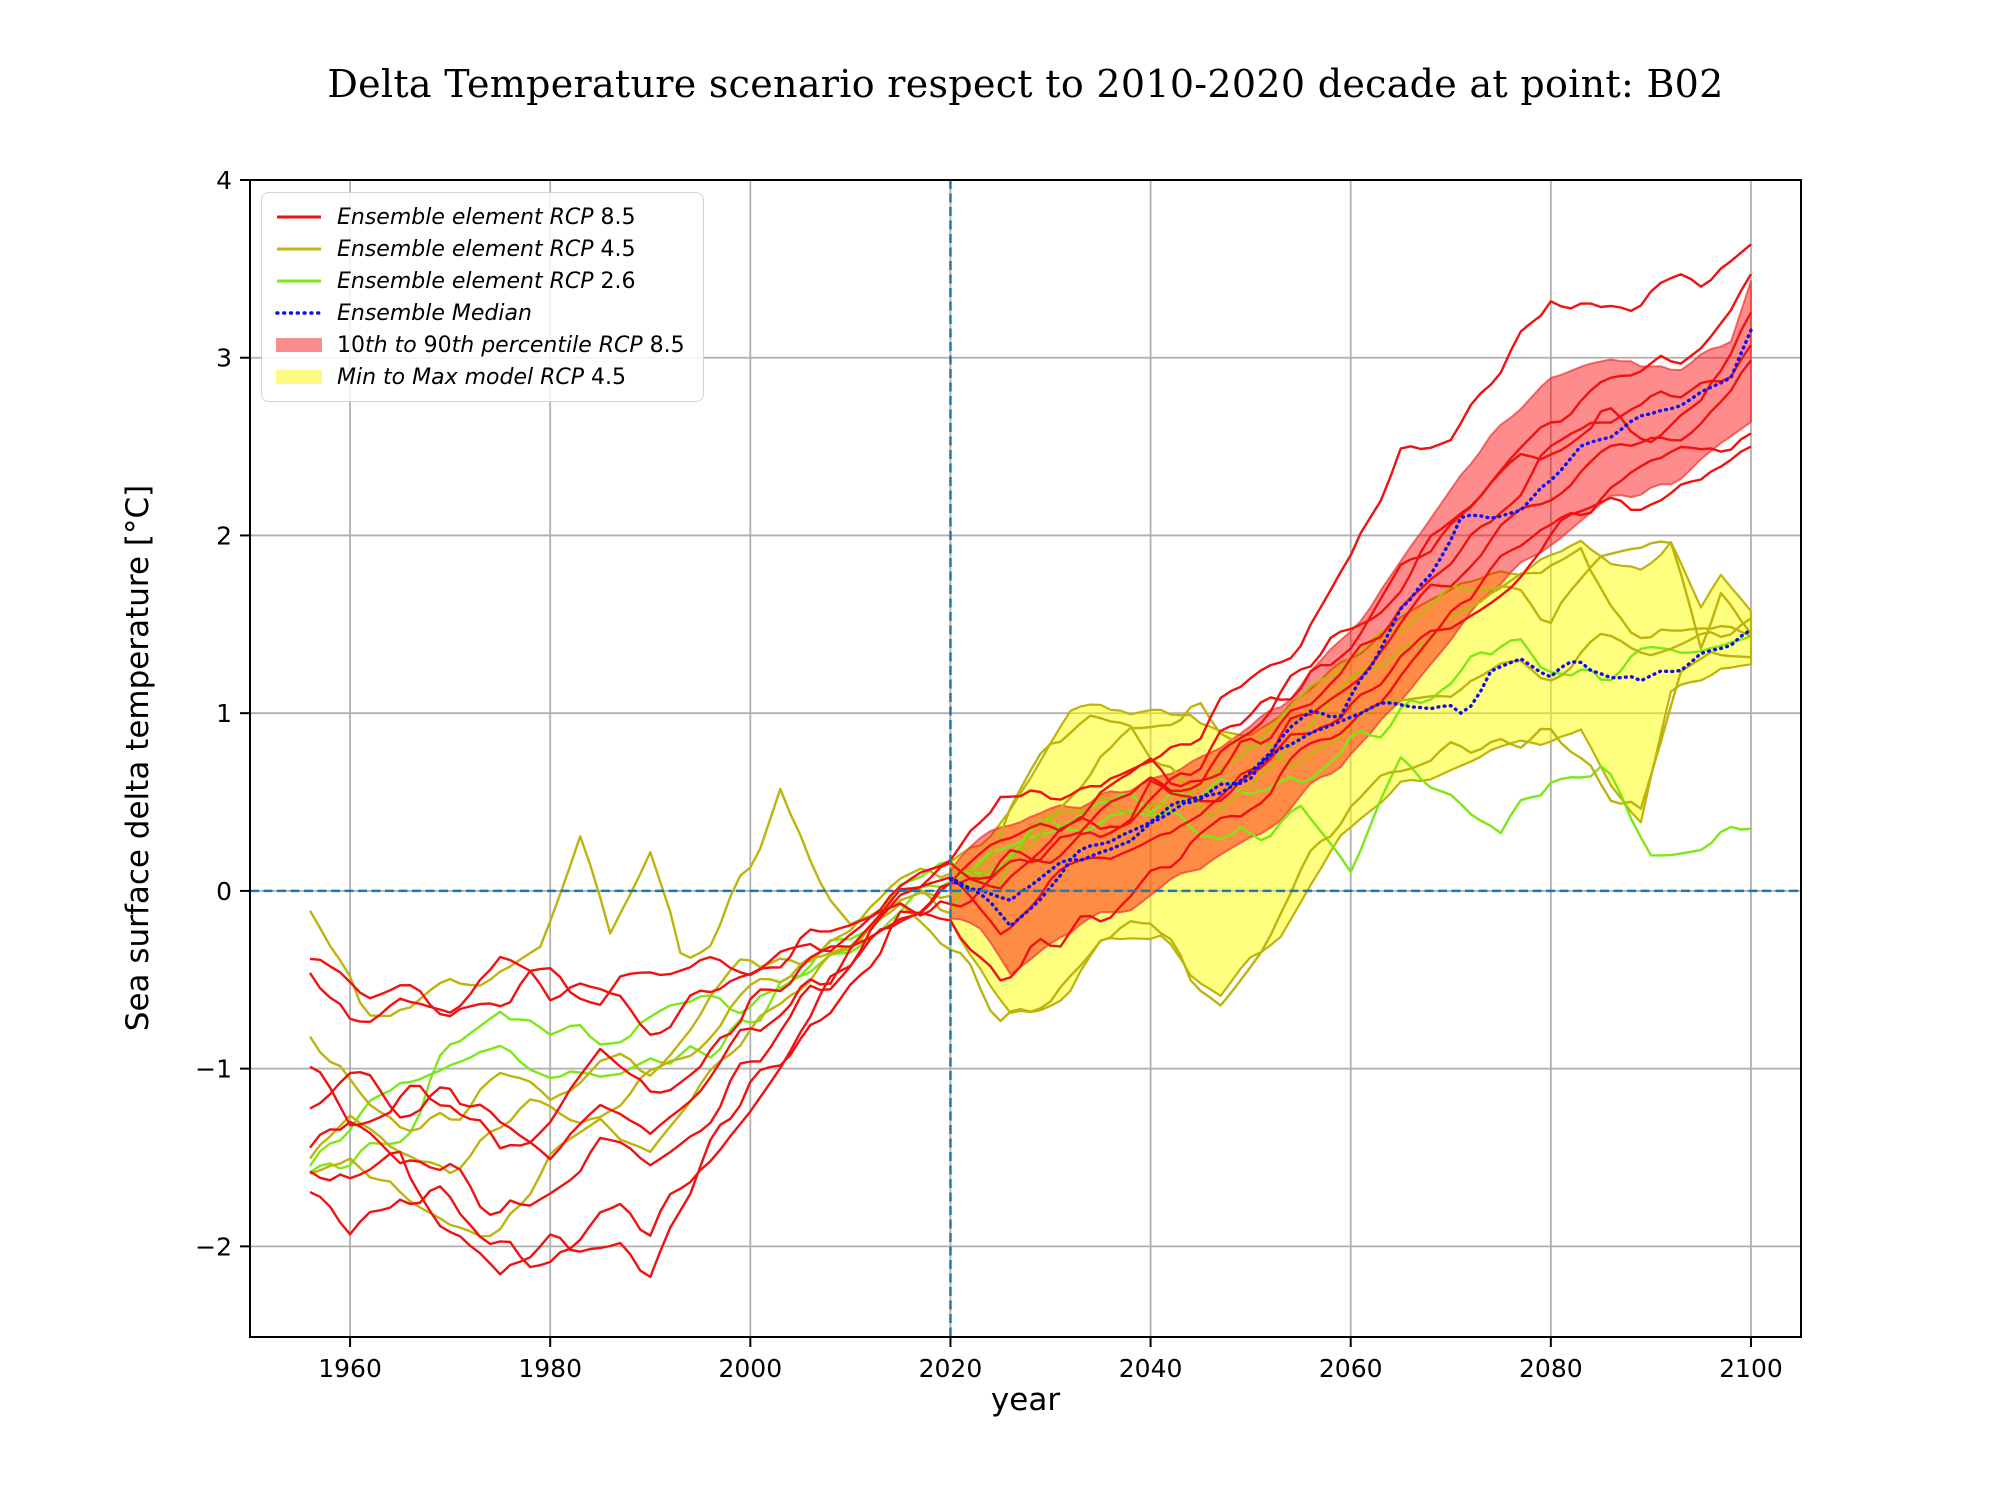  What do you see at coordinates (213, 1069) in the screenshot?
I see `y-tick-label--1: −1` at bounding box center [213, 1069].